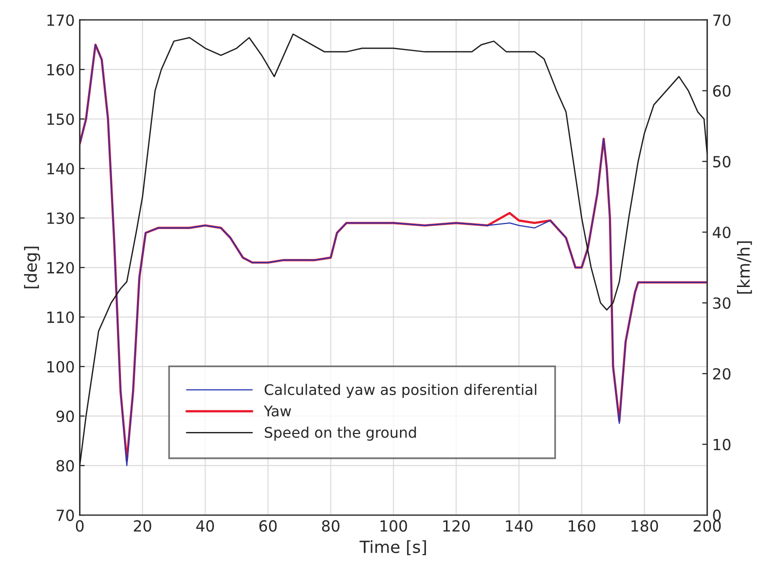  I want to click on y2-tick-label: 70, so click(721, 20).